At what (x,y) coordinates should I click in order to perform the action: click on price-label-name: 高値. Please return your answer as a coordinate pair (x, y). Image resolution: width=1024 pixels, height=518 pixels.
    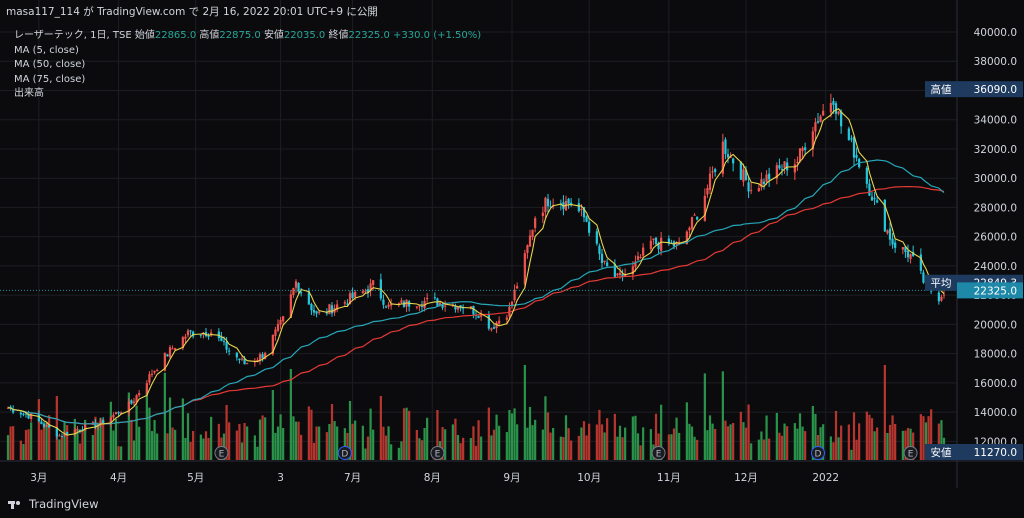
    Looking at the image, I should click on (941, 89).